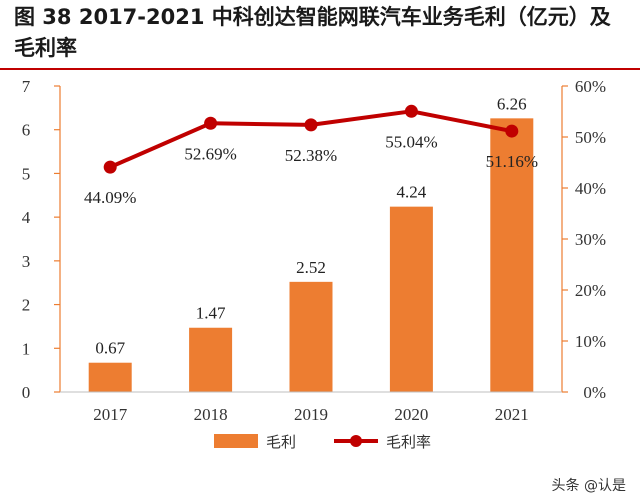 Image resolution: width=640 pixels, height=499 pixels. What do you see at coordinates (26, 305) in the screenshot?
I see `left-axis-tick-label: 2` at bounding box center [26, 305].